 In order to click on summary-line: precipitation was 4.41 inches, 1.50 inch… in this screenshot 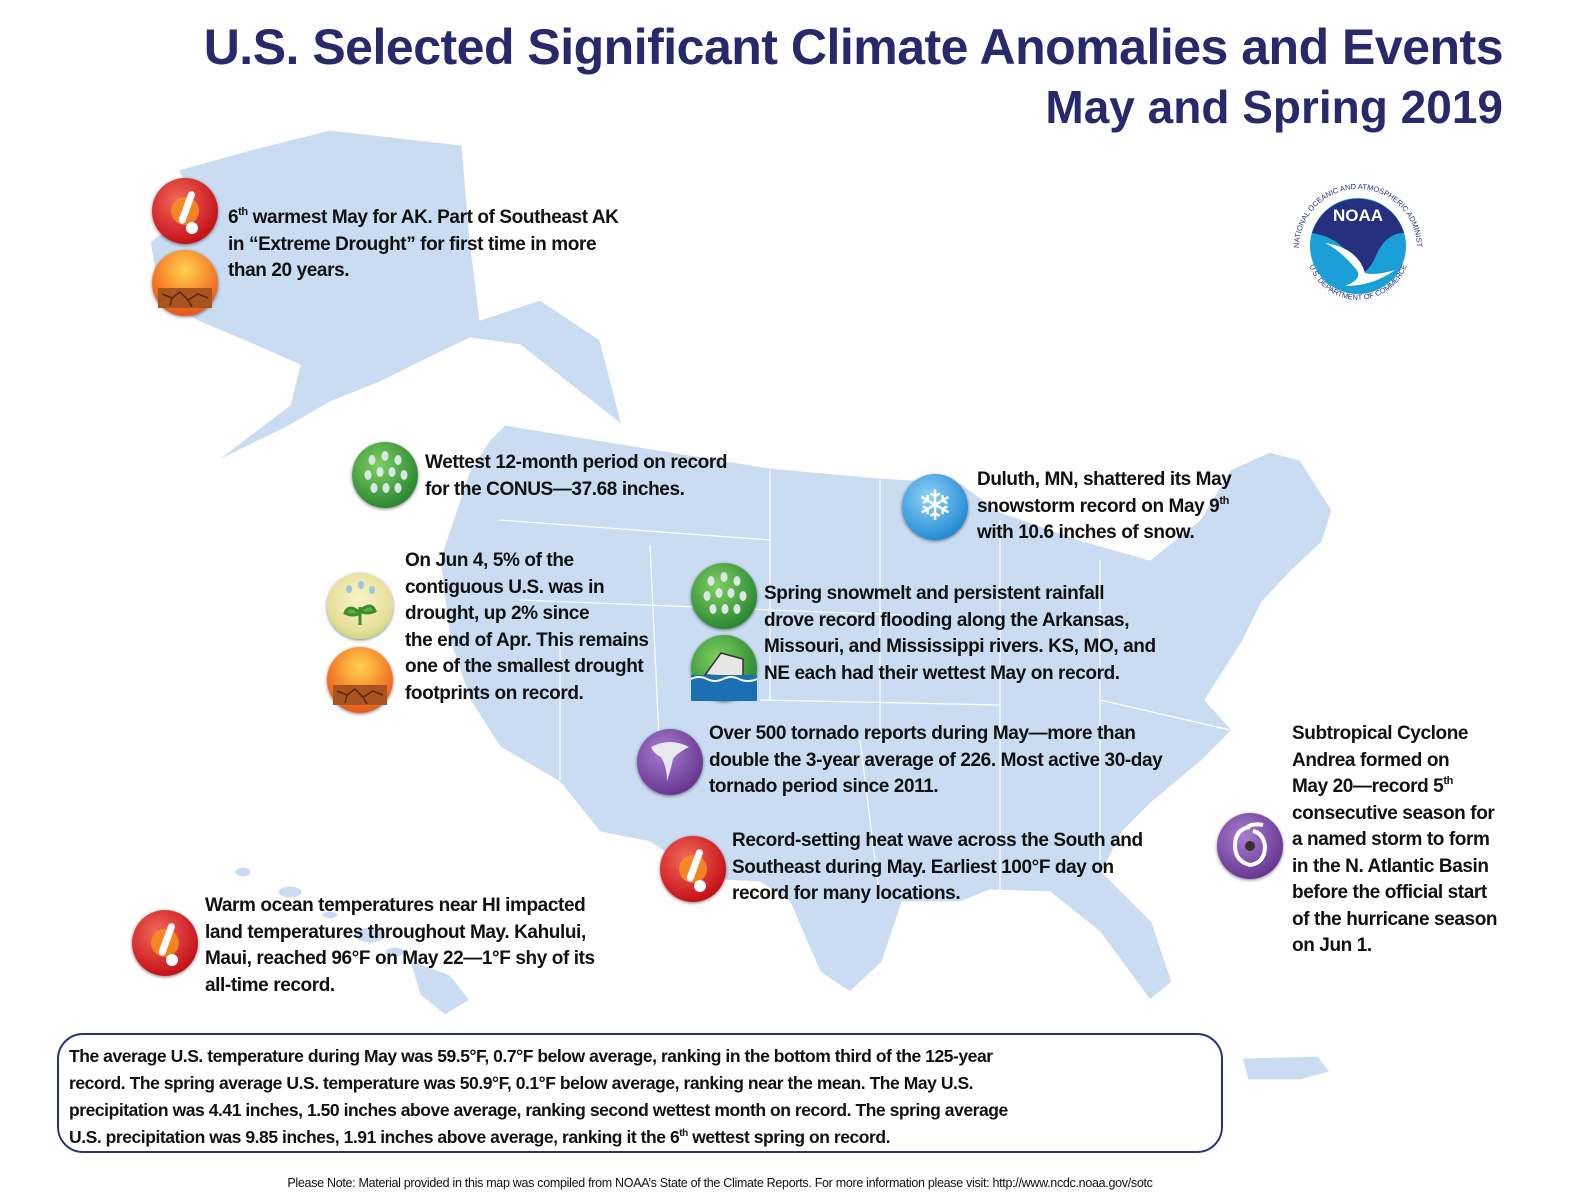, I will do `click(538, 1110)`.